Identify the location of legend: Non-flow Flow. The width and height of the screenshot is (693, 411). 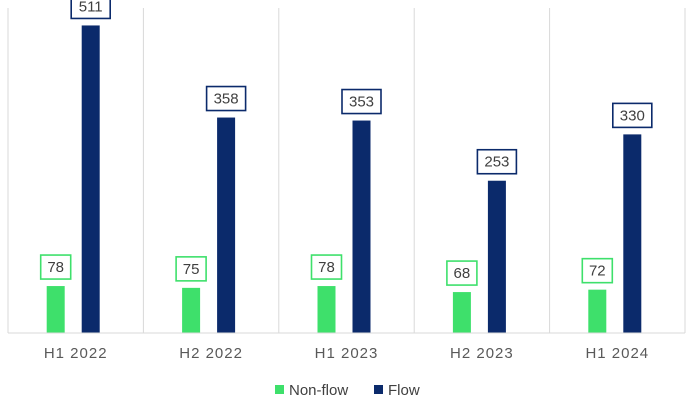
(347, 390).